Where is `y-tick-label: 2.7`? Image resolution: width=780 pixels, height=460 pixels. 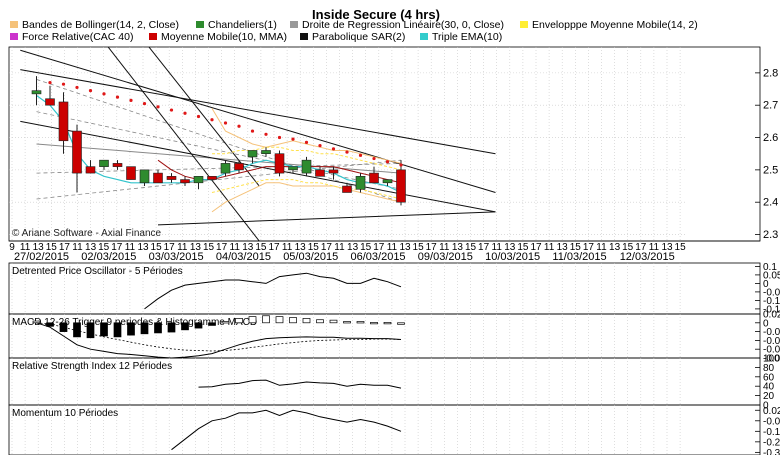 y-tick-label: 2.7 is located at coordinates (770, 106).